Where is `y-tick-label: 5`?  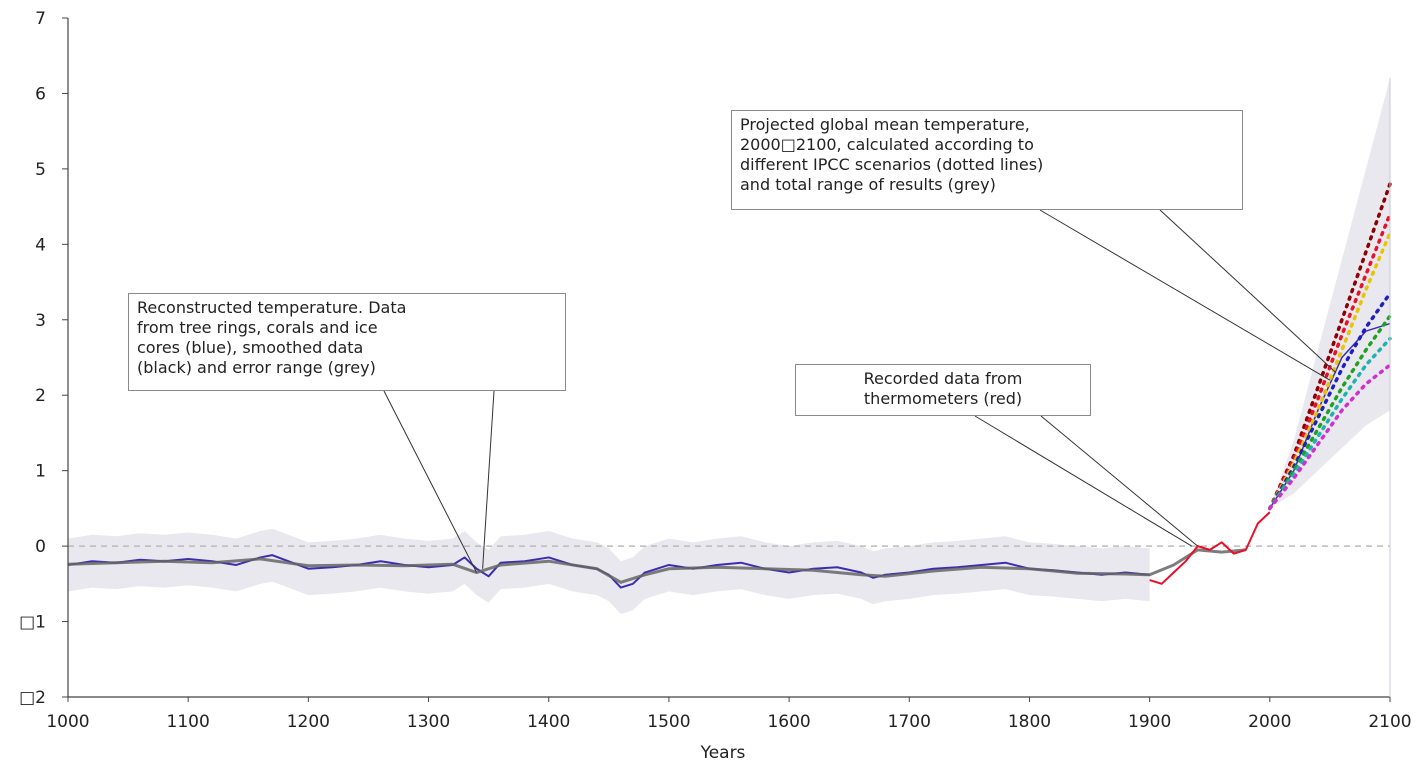 y-tick-label: 5 is located at coordinates (40, 170).